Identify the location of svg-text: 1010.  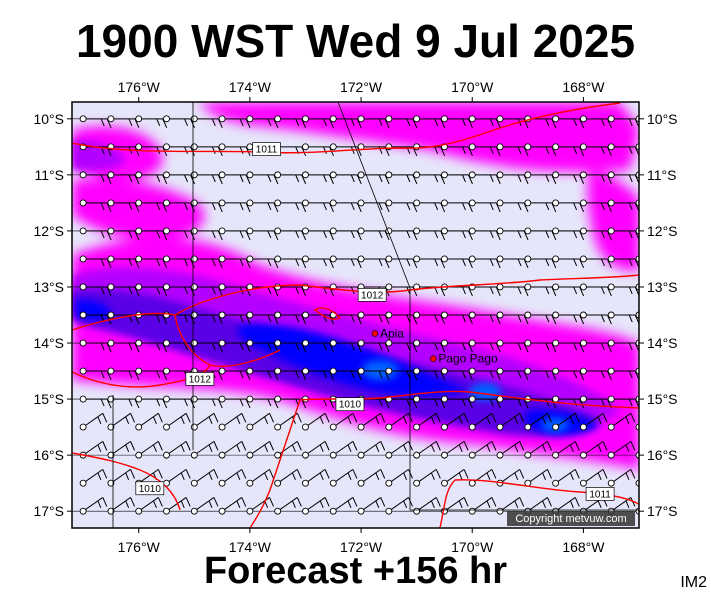
(150, 489).